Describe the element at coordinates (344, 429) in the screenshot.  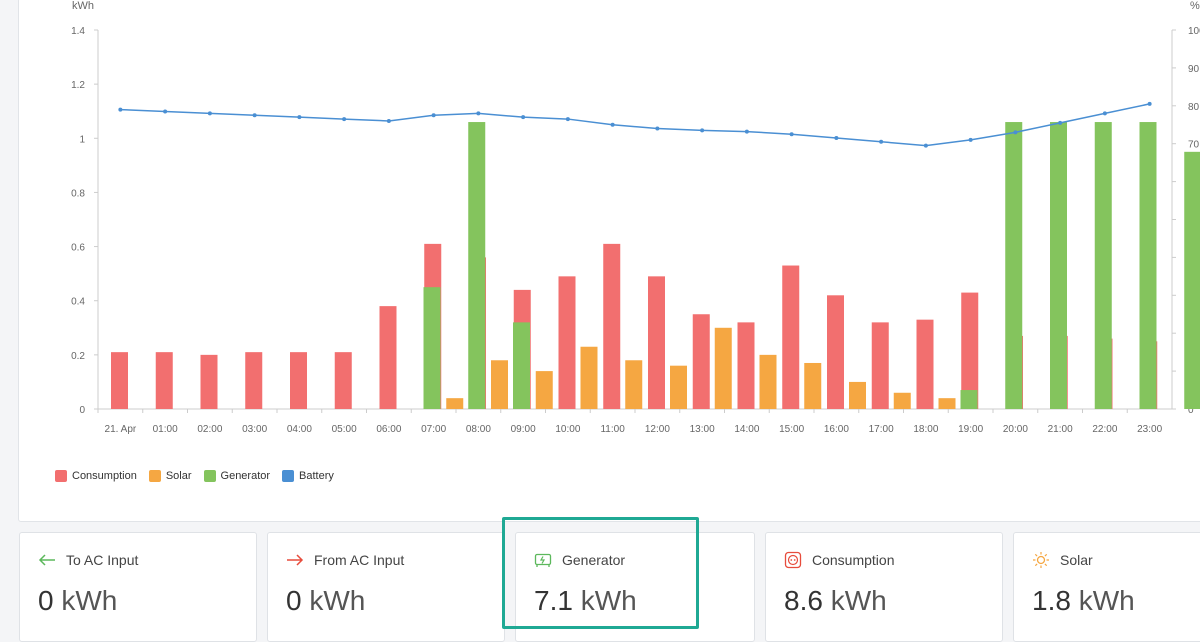
I see `x-tick-label: 05:00` at that location.